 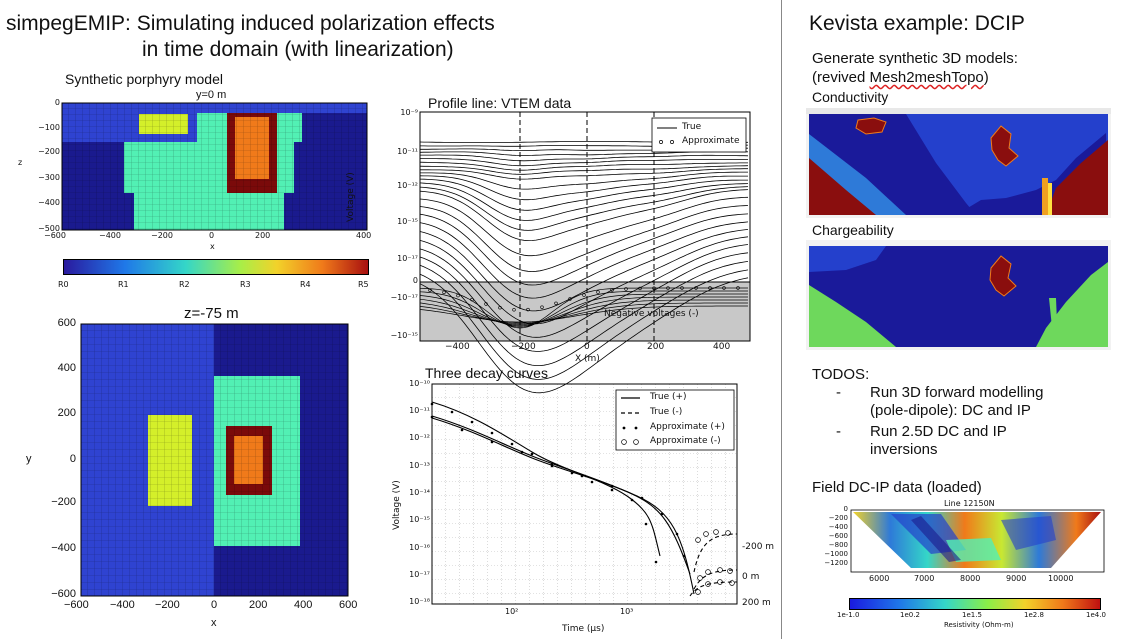 What do you see at coordinates (63, 502) in the screenshot?
I see `plan-ytick: −200` at bounding box center [63, 502].